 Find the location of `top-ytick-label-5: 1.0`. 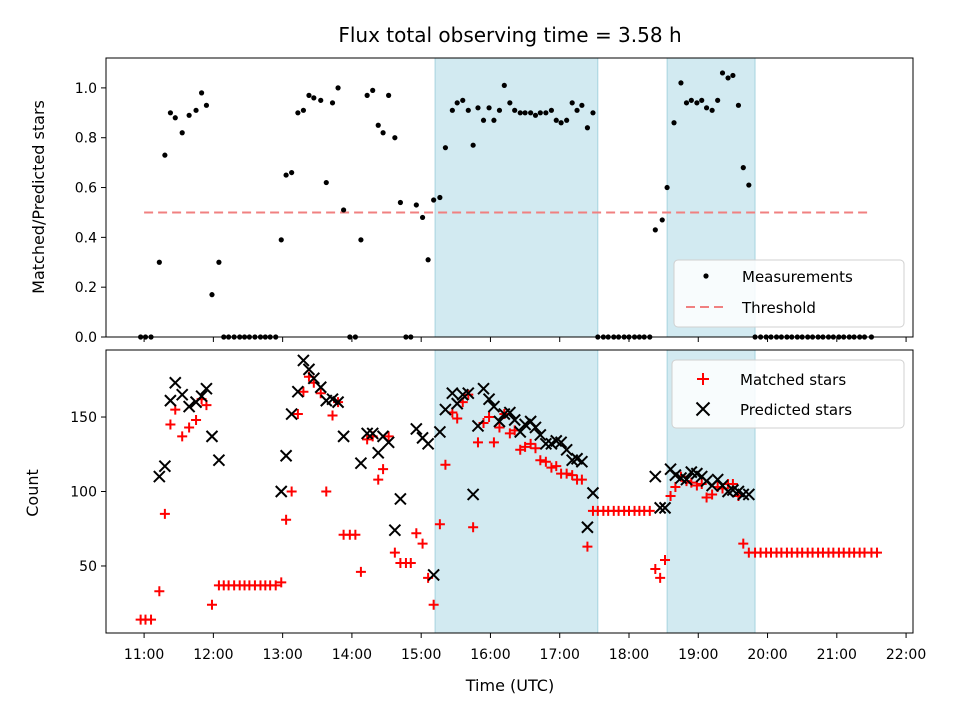

top-ytick-label-5: 1.0 is located at coordinates (86, 89).